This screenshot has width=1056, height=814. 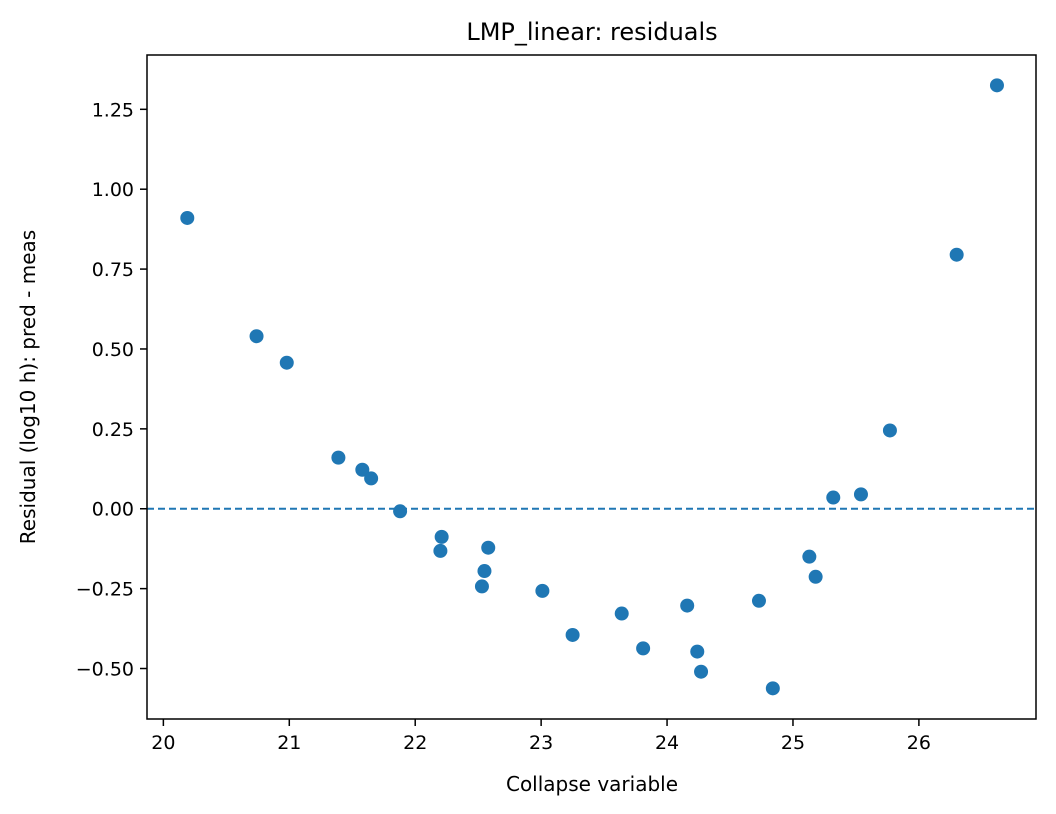 I want to click on x-tick-label: 20, so click(x=163, y=743).